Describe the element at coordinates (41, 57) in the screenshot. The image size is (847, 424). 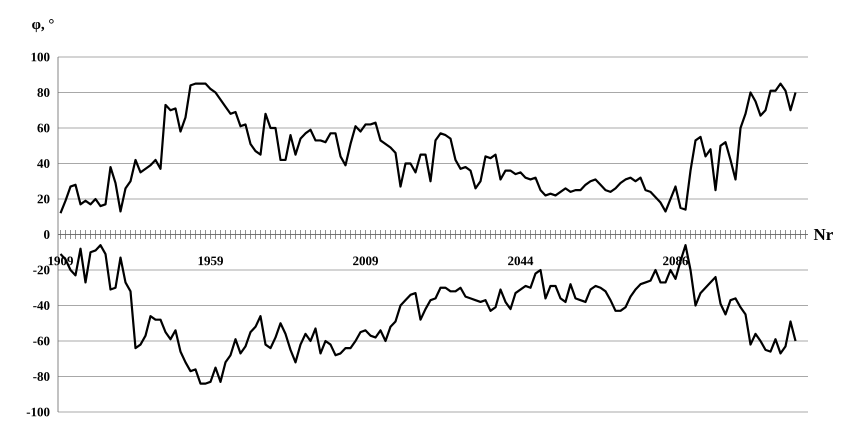
I see `y-tick-label: 100` at that location.